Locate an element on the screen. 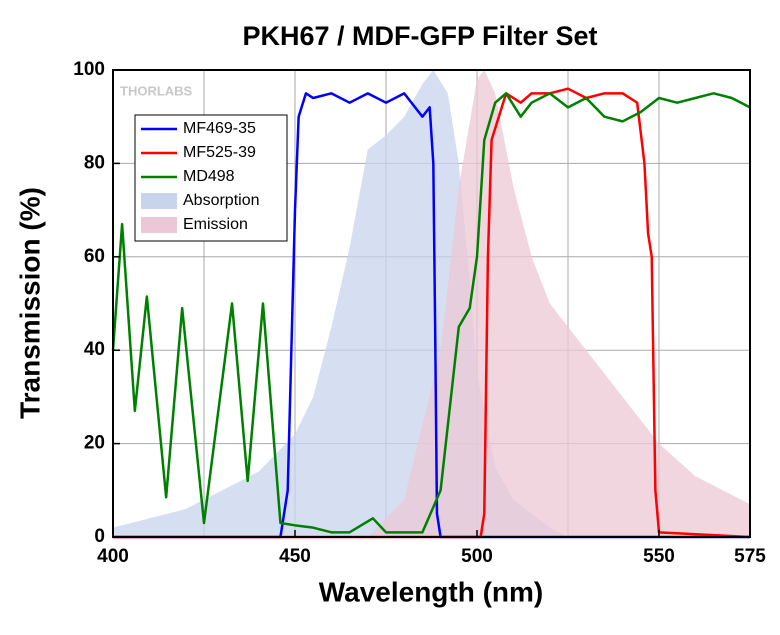  legend-label: Absorption is located at coordinates (221, 200).